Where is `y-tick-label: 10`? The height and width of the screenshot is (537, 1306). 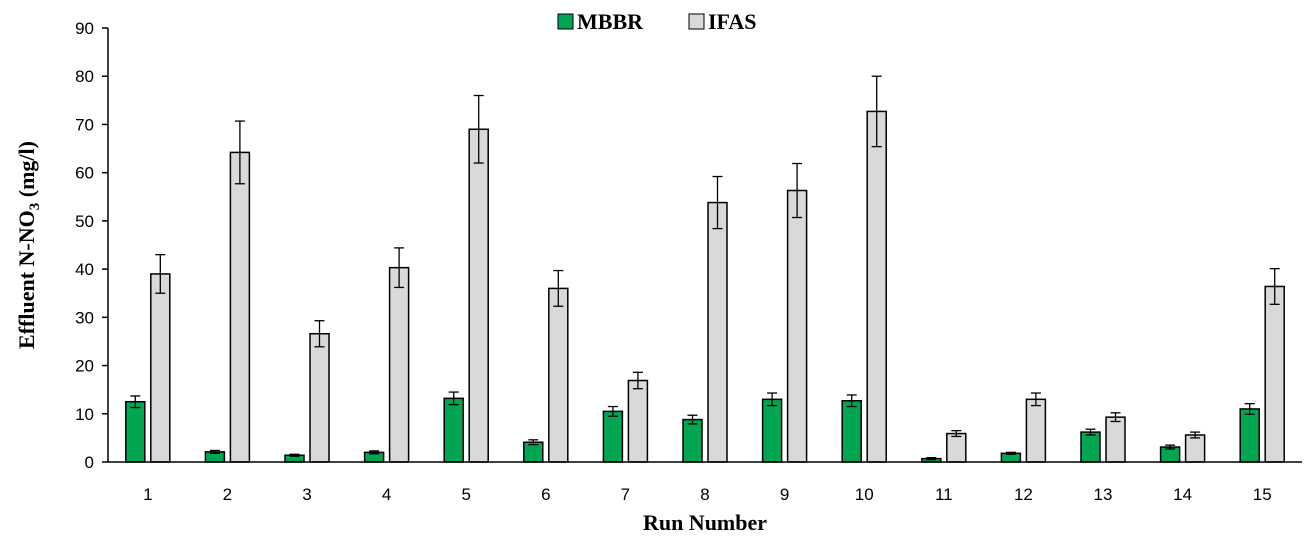 y-tick-label: 10 is located at coordinates (84, 414).